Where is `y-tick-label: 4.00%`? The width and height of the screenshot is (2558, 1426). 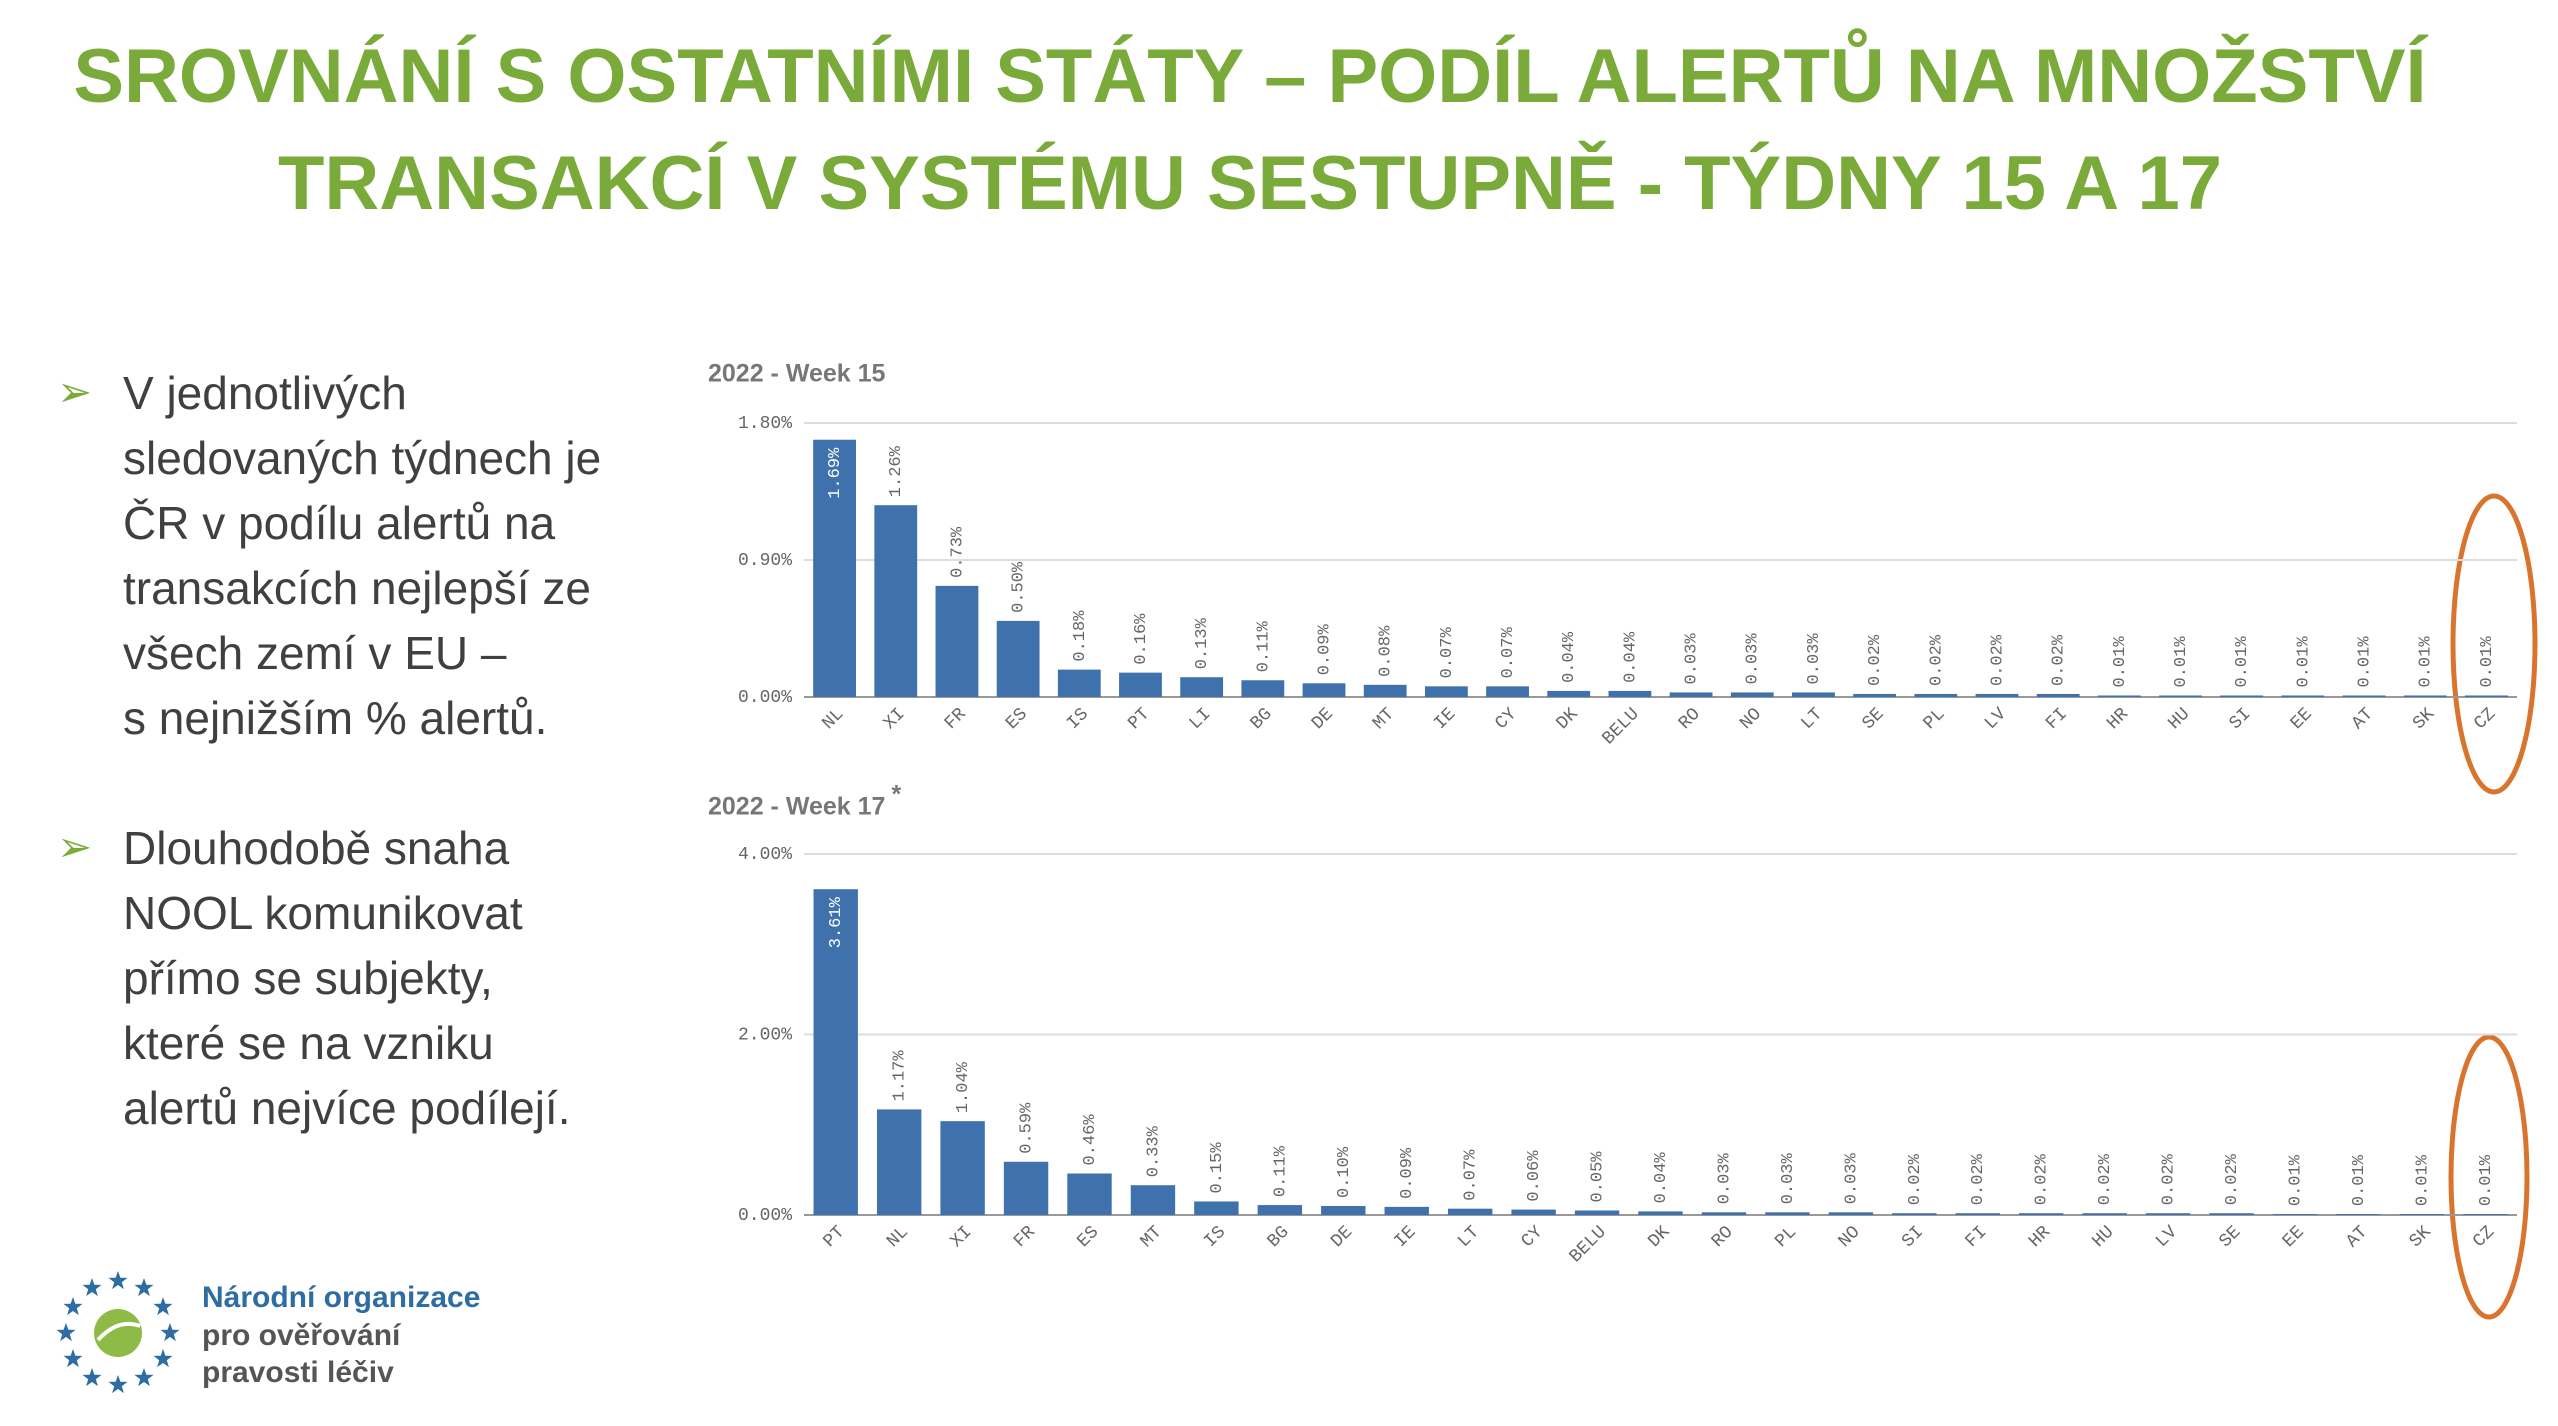
y-tick-label: 4.00% is located at coordinates (765, 855).